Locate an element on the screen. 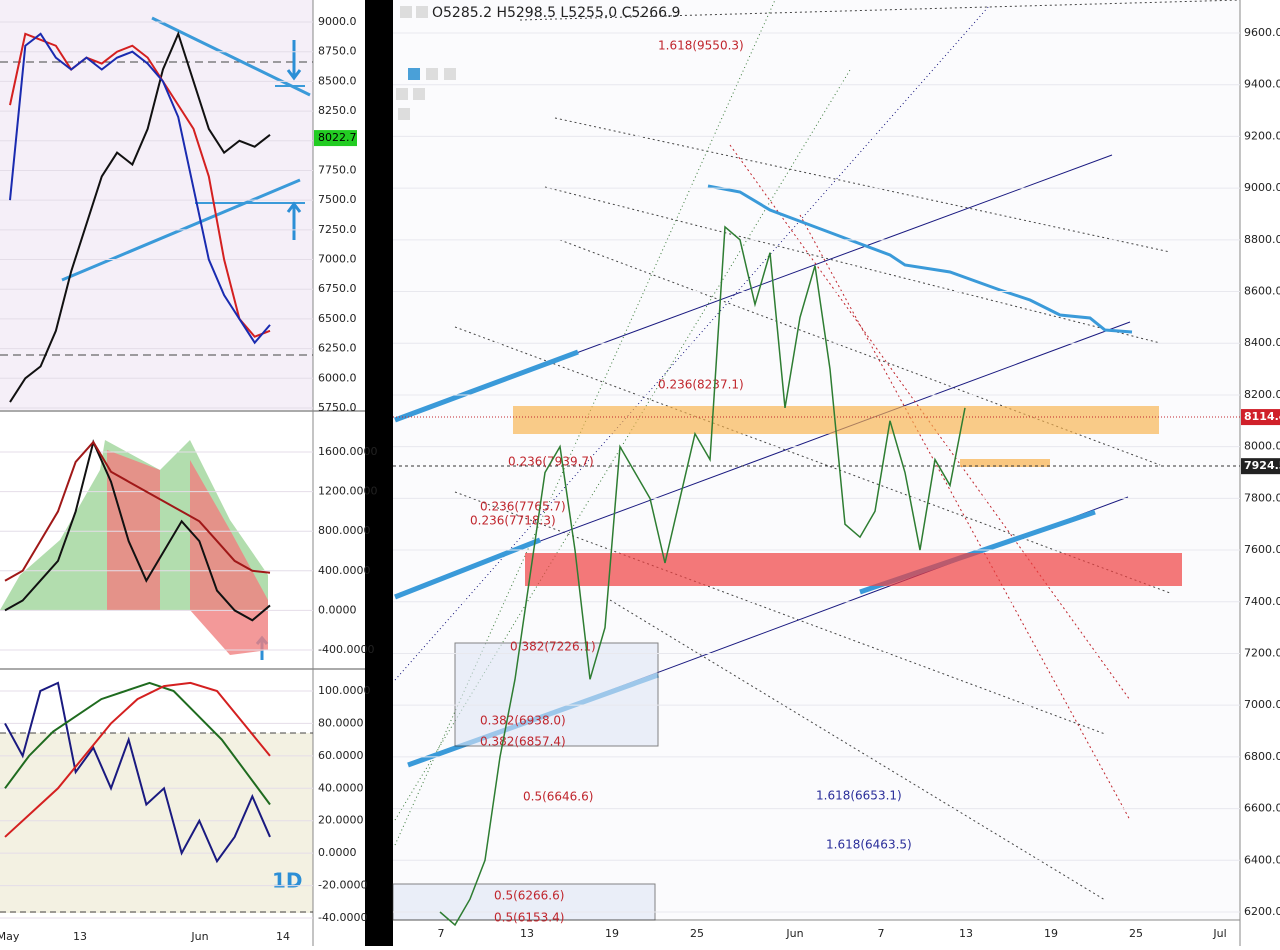 This screenshot has width=1280, height=950. y-tick-label: 7000.0 is located at coordinates (1262, 704).